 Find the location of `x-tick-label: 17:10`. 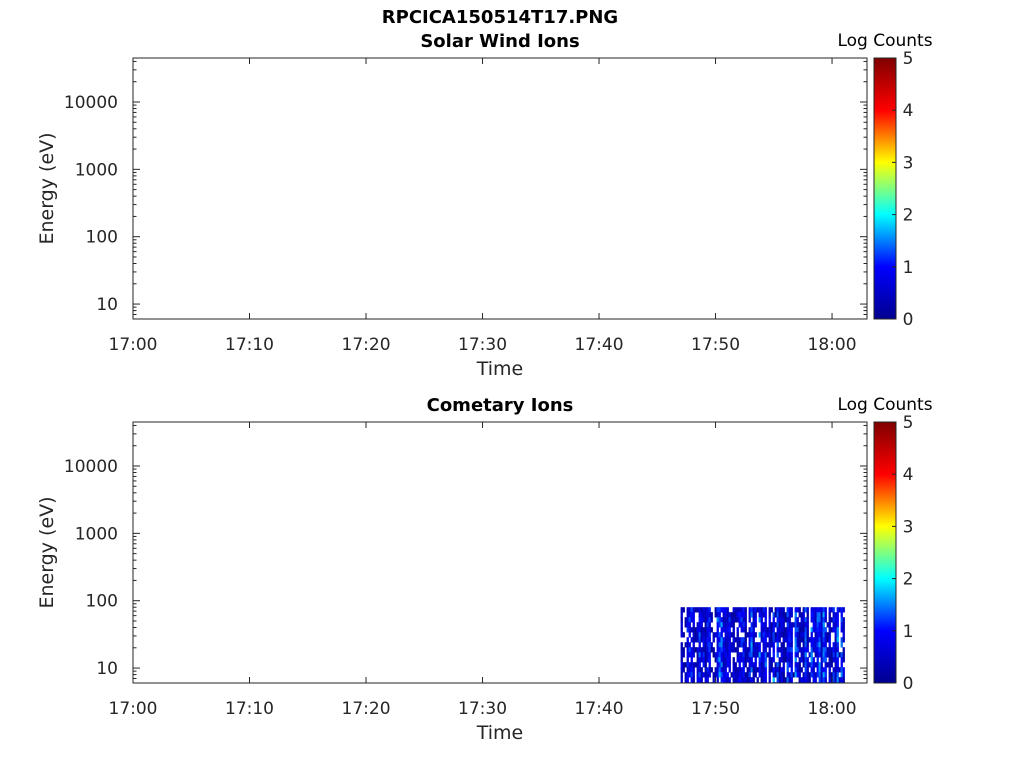

x-tick-label: 17:10 is located at coordinates (249, 345).